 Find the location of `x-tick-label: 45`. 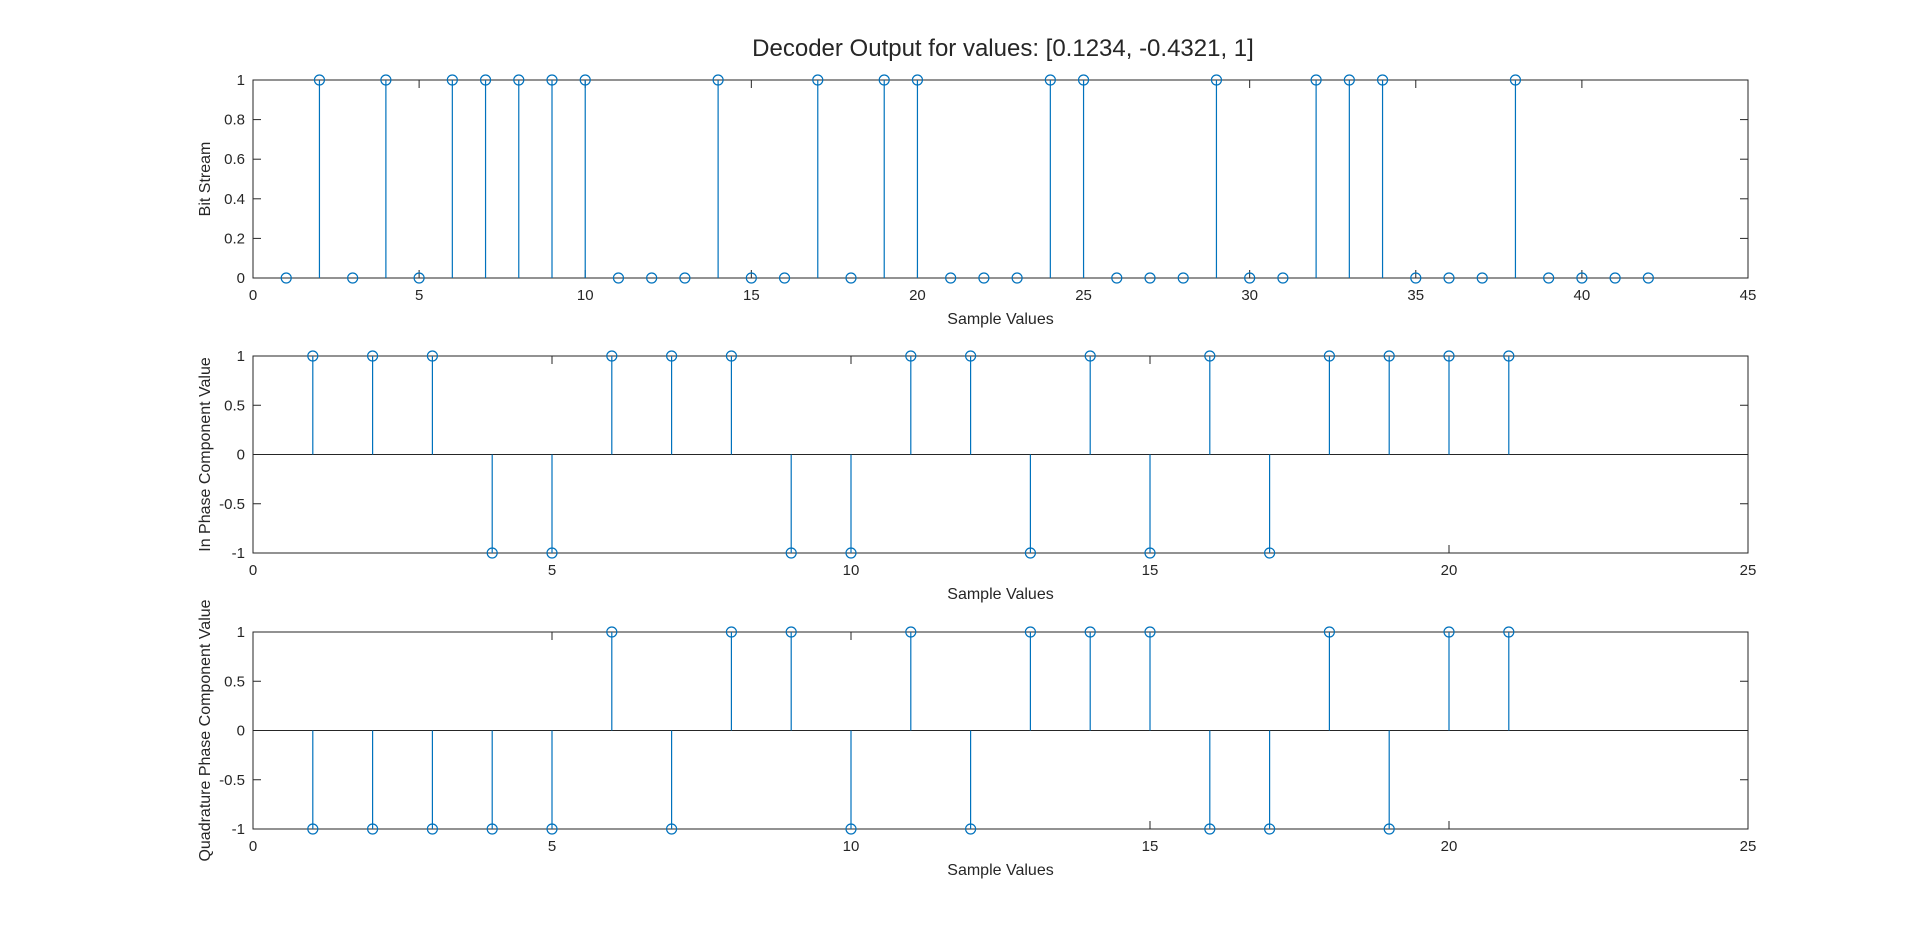

x-tick-label: 45 is located at coordinates (1748, 295).